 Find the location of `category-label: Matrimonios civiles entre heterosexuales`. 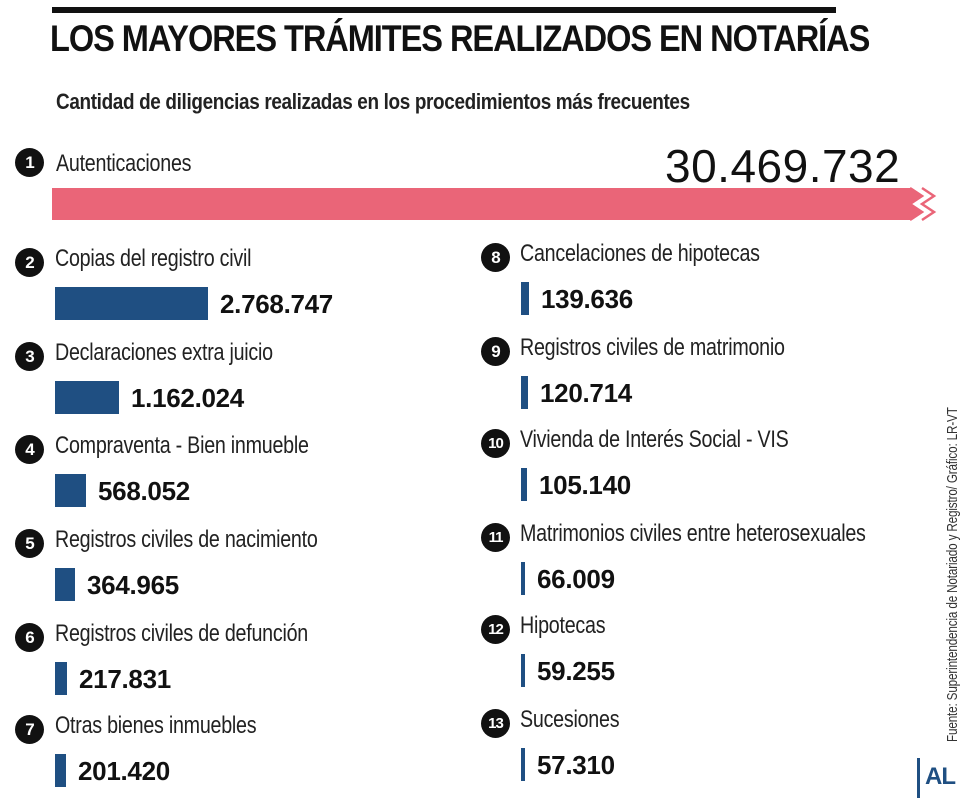

category-label: Matrimonios civiles entre heterosexuales is located at coordinates (693, 533).